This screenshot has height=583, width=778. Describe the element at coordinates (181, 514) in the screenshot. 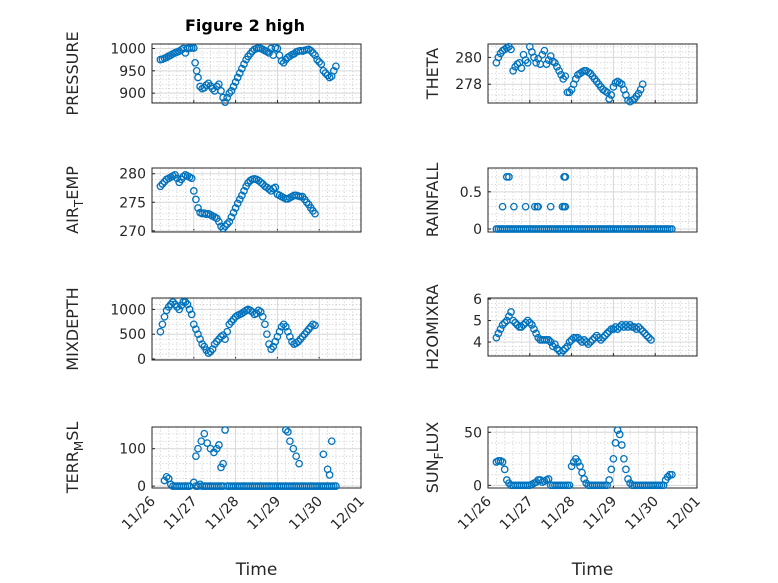

I see `x-tick-label: 11/27` at that location.